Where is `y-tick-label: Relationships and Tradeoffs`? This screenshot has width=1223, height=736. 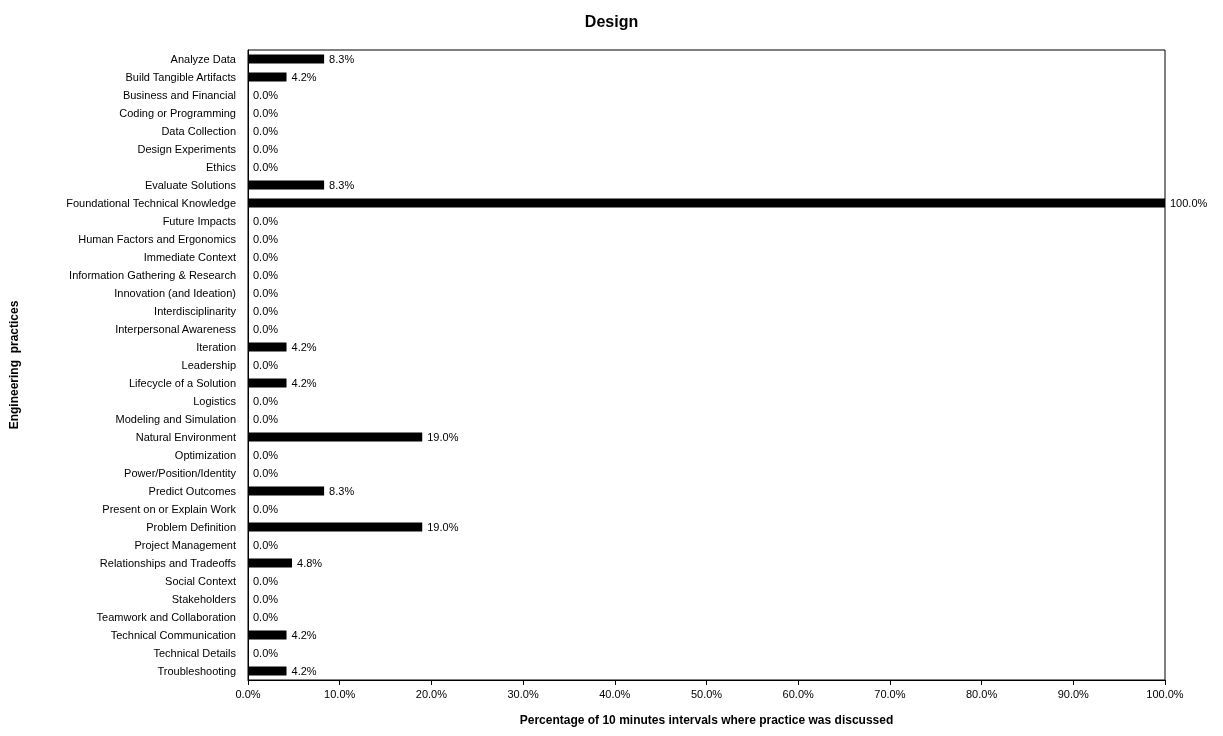 y-tick-label: Relationships and Tradeoffs is located at coordinates (168, 563).